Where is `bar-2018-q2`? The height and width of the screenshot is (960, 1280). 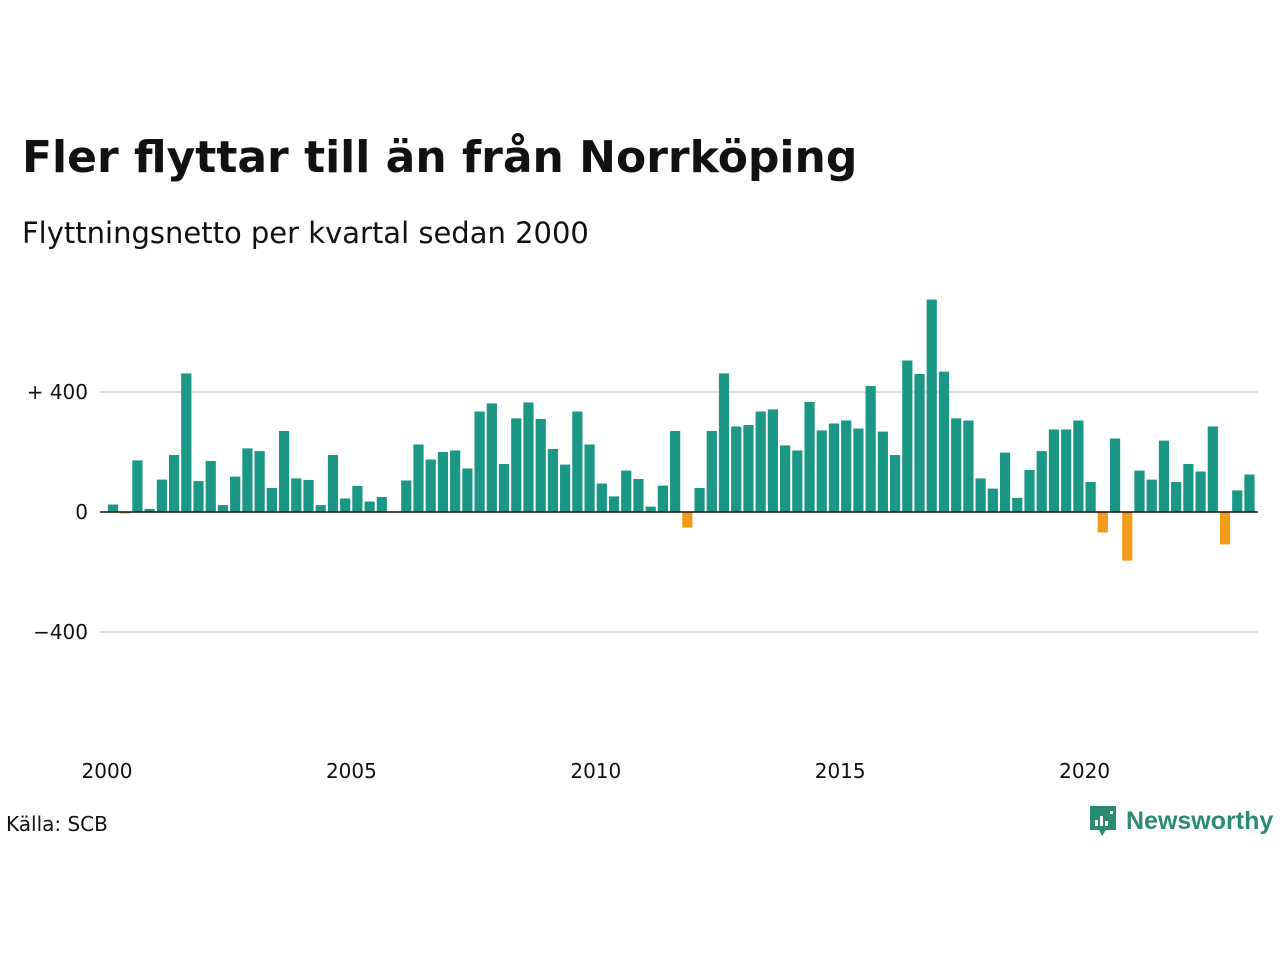 bar-2018-q2 is located at coordinates (1005, 482).